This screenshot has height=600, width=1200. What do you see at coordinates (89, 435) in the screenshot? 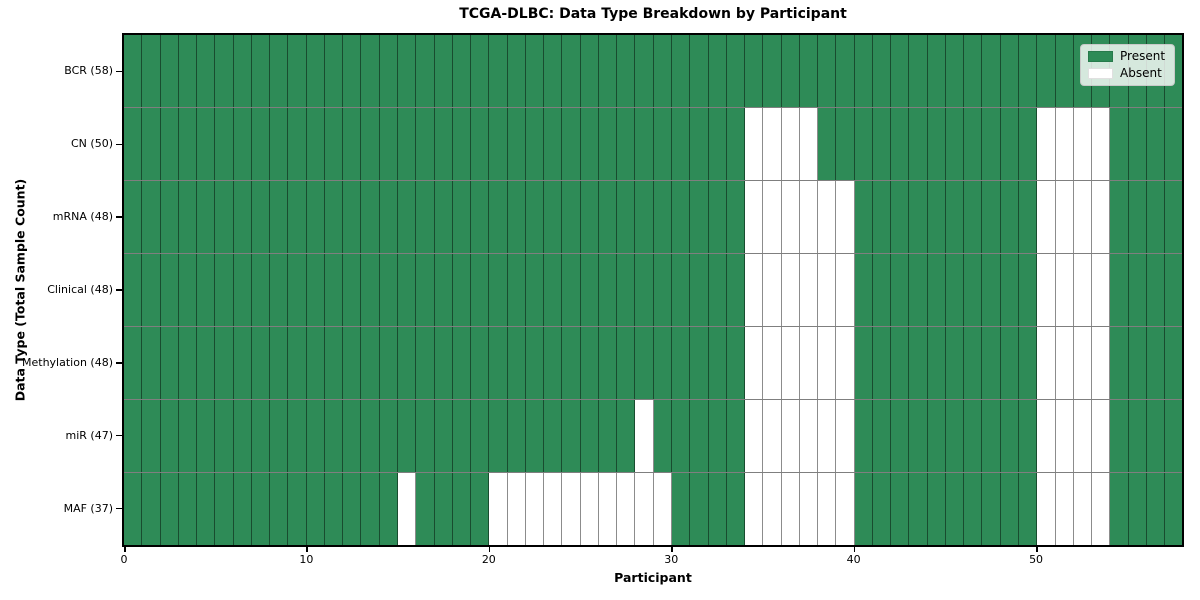
I see `y-axis-tick-label: miR (47)` at bounding box center [89, 435].